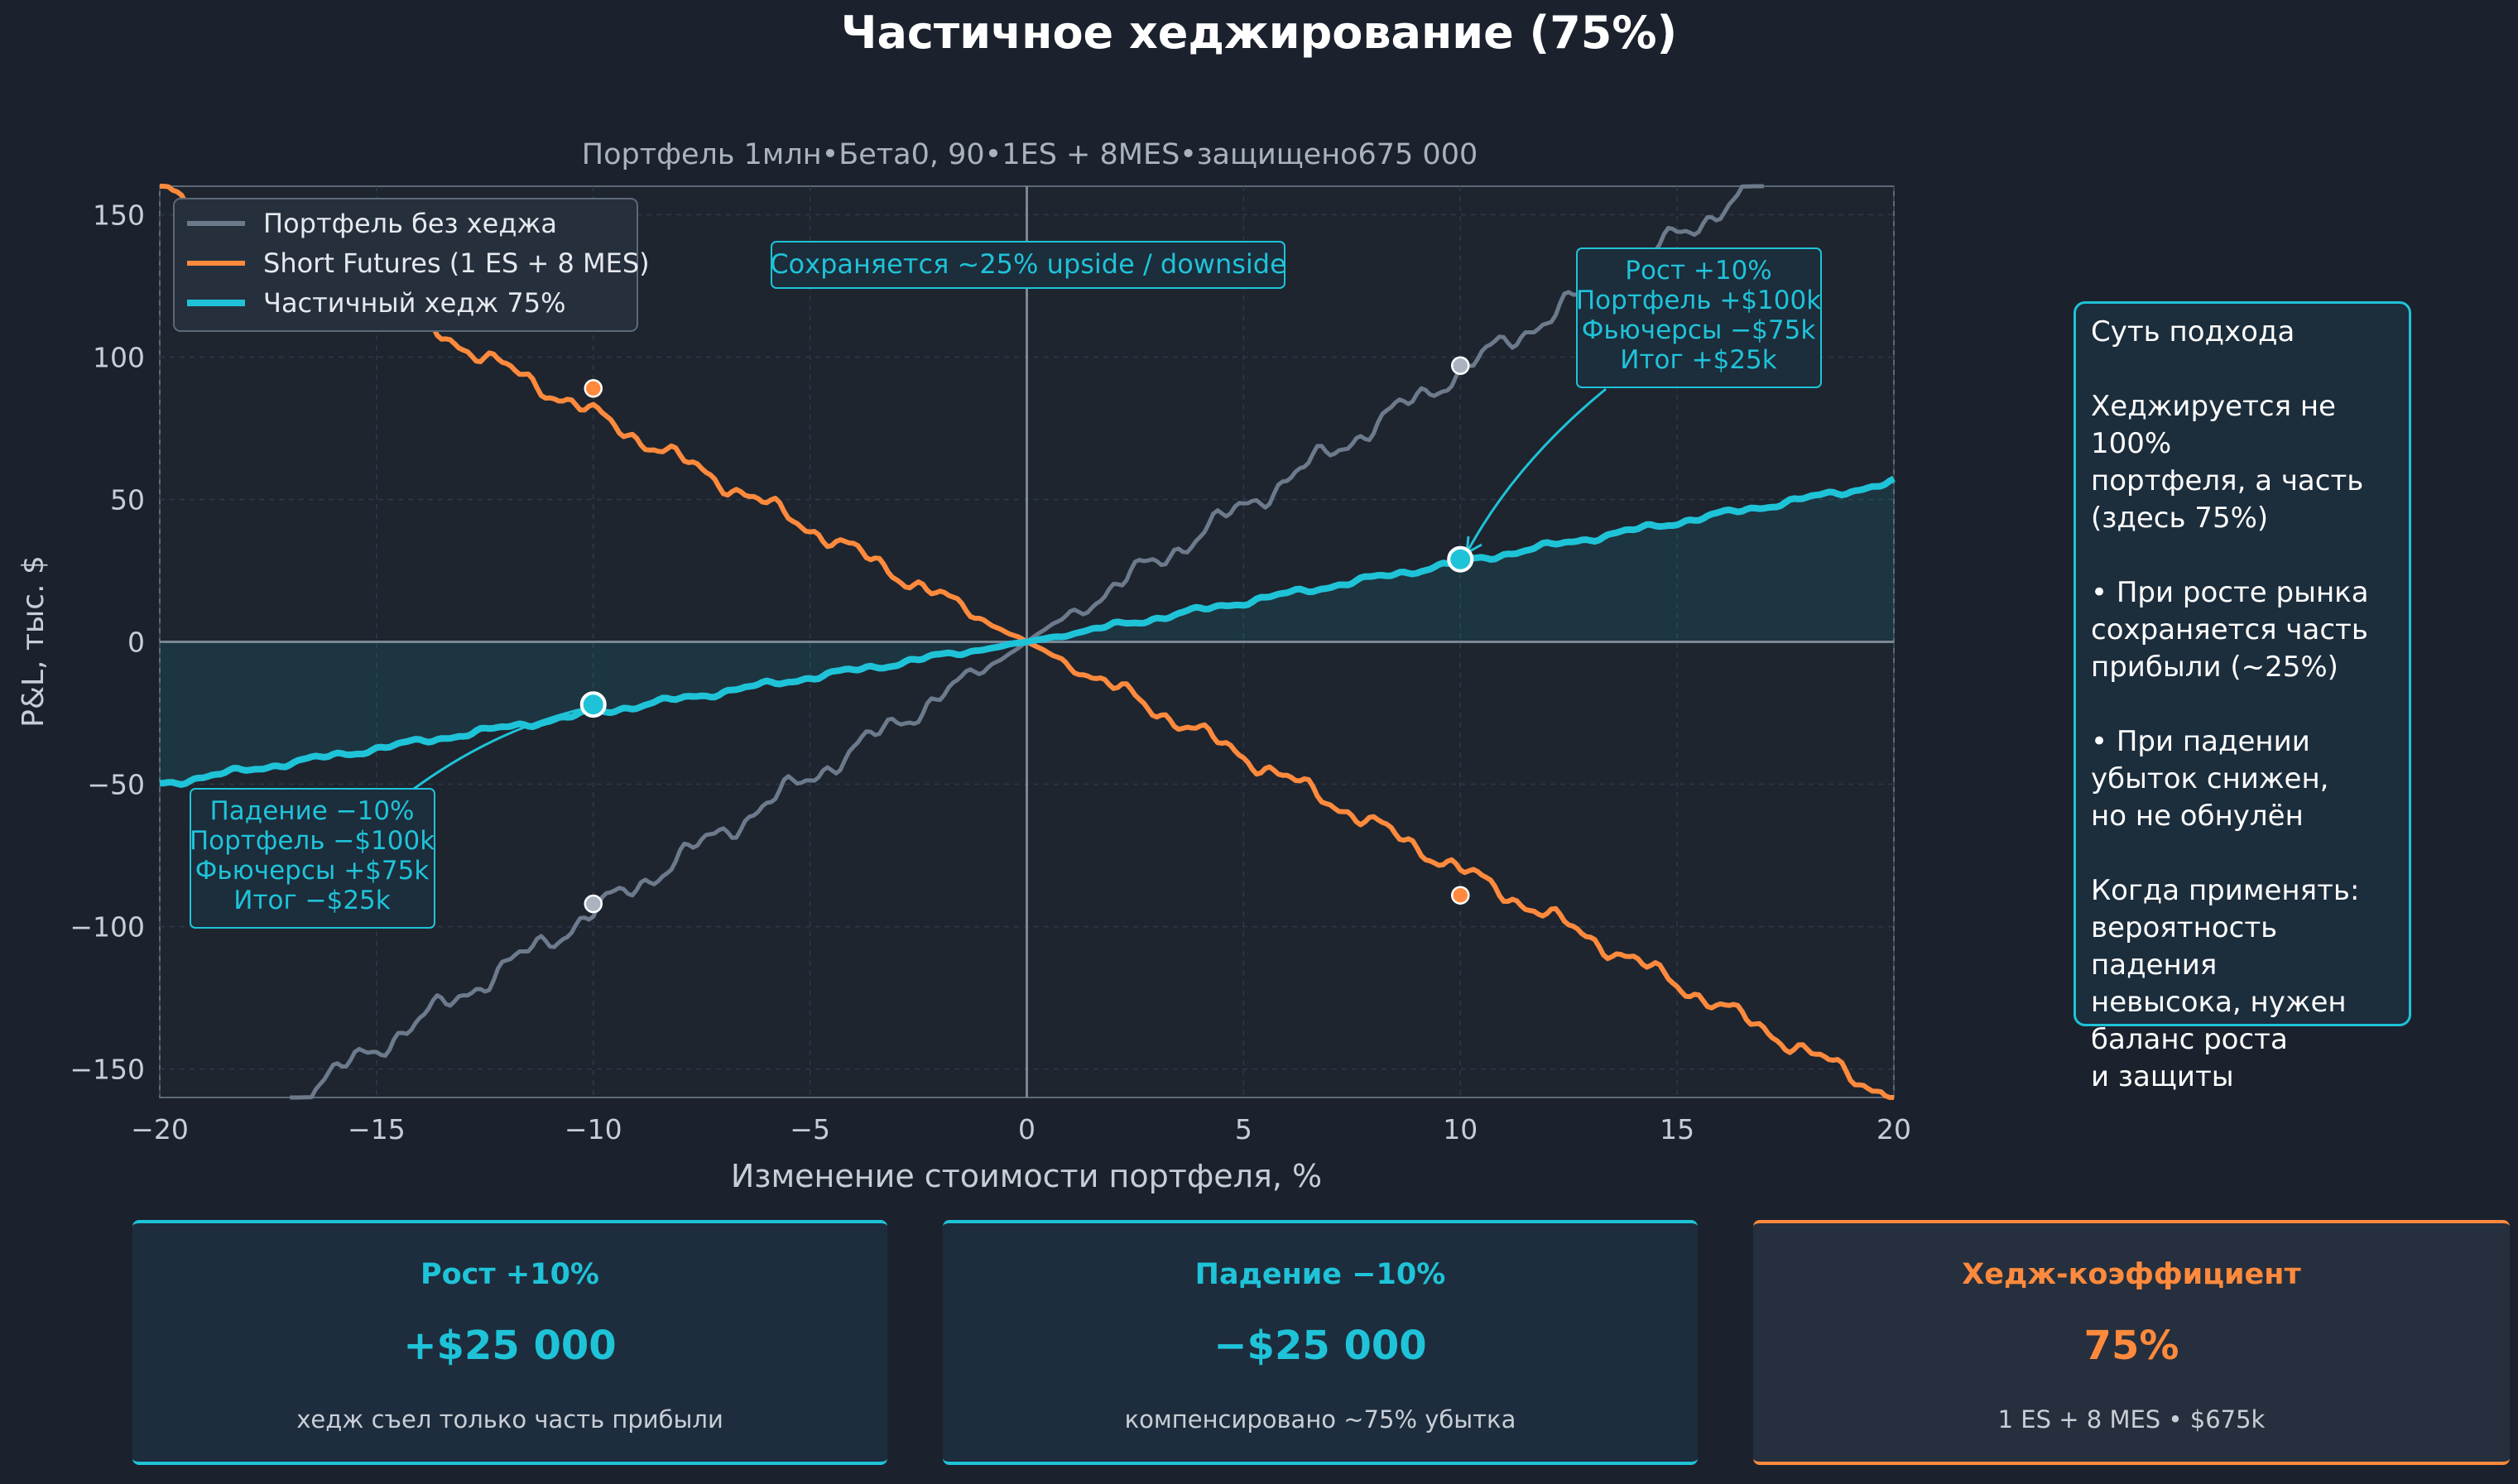  I want to click on x-tick-label: 5, so click(1243, 1129).